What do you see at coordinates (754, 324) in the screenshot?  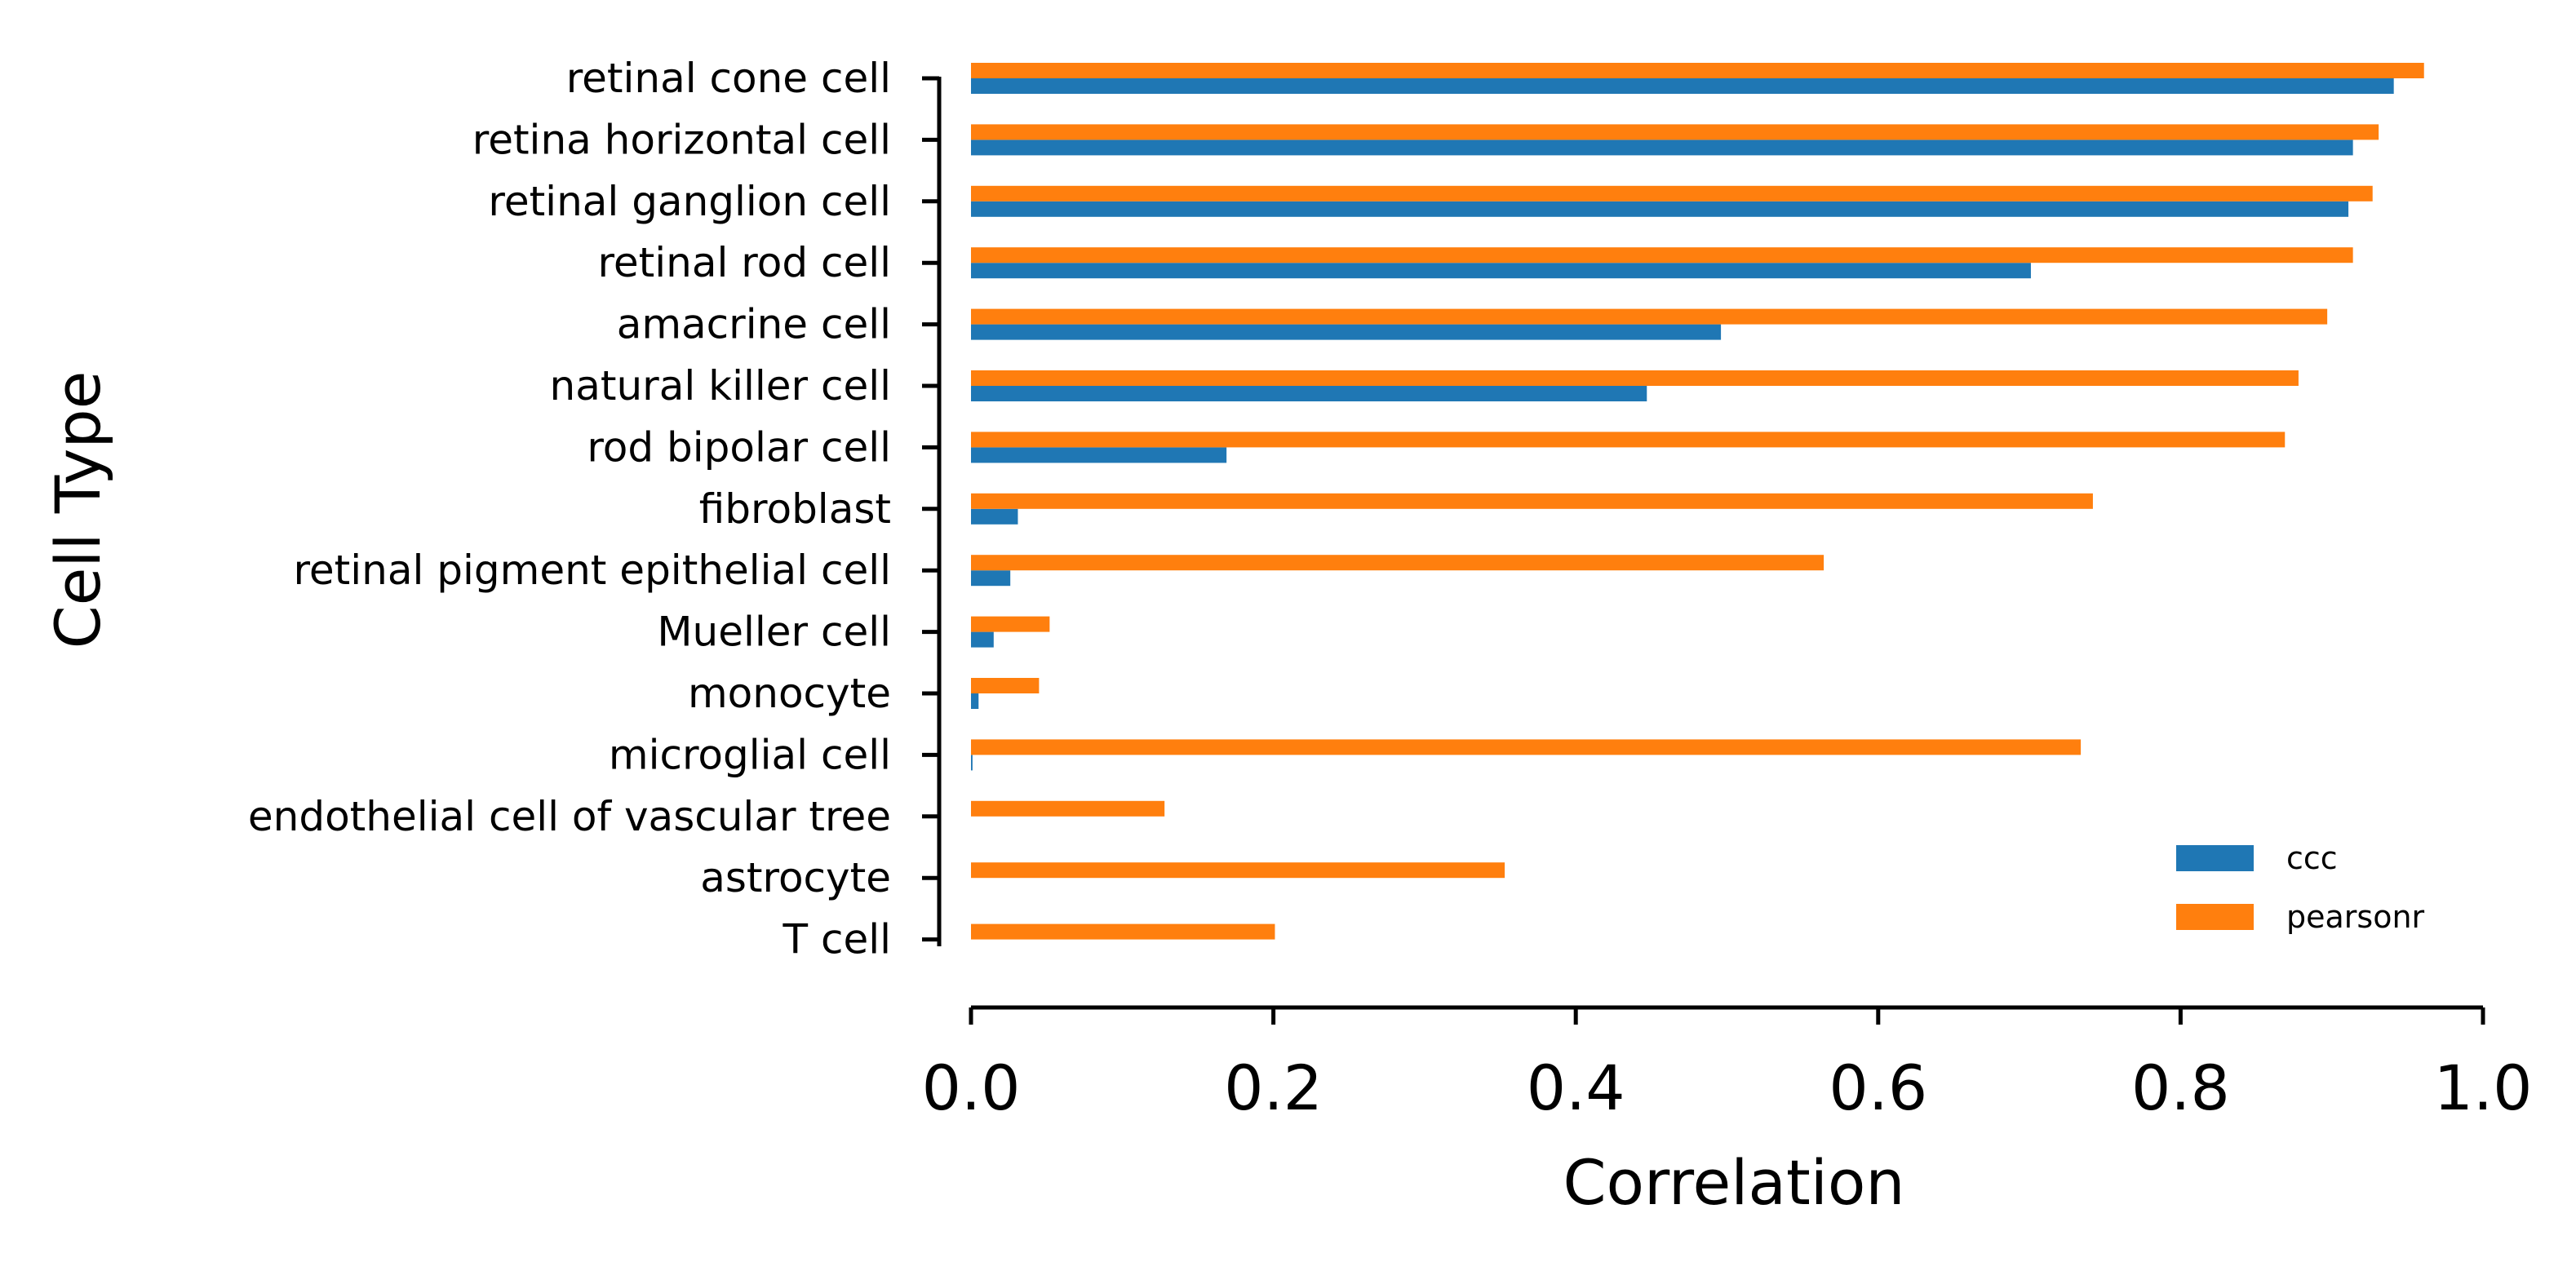 I see `y-tick-label: amacrine cell` at bounding box center [754, 324].